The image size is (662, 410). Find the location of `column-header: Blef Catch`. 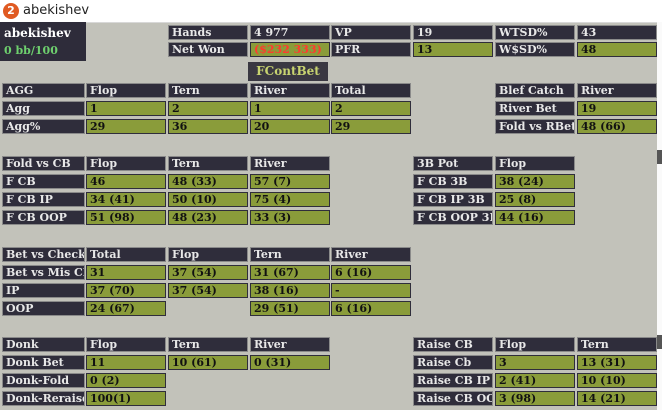

column-header: Blef Catch is located at coordinates (535, 90).